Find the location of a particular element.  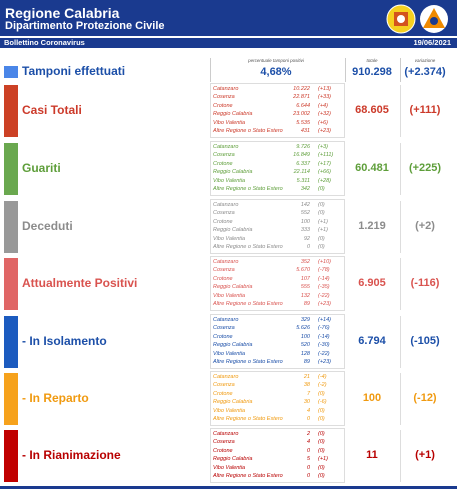

province-value: 329 is located at coordinates (305, 320).